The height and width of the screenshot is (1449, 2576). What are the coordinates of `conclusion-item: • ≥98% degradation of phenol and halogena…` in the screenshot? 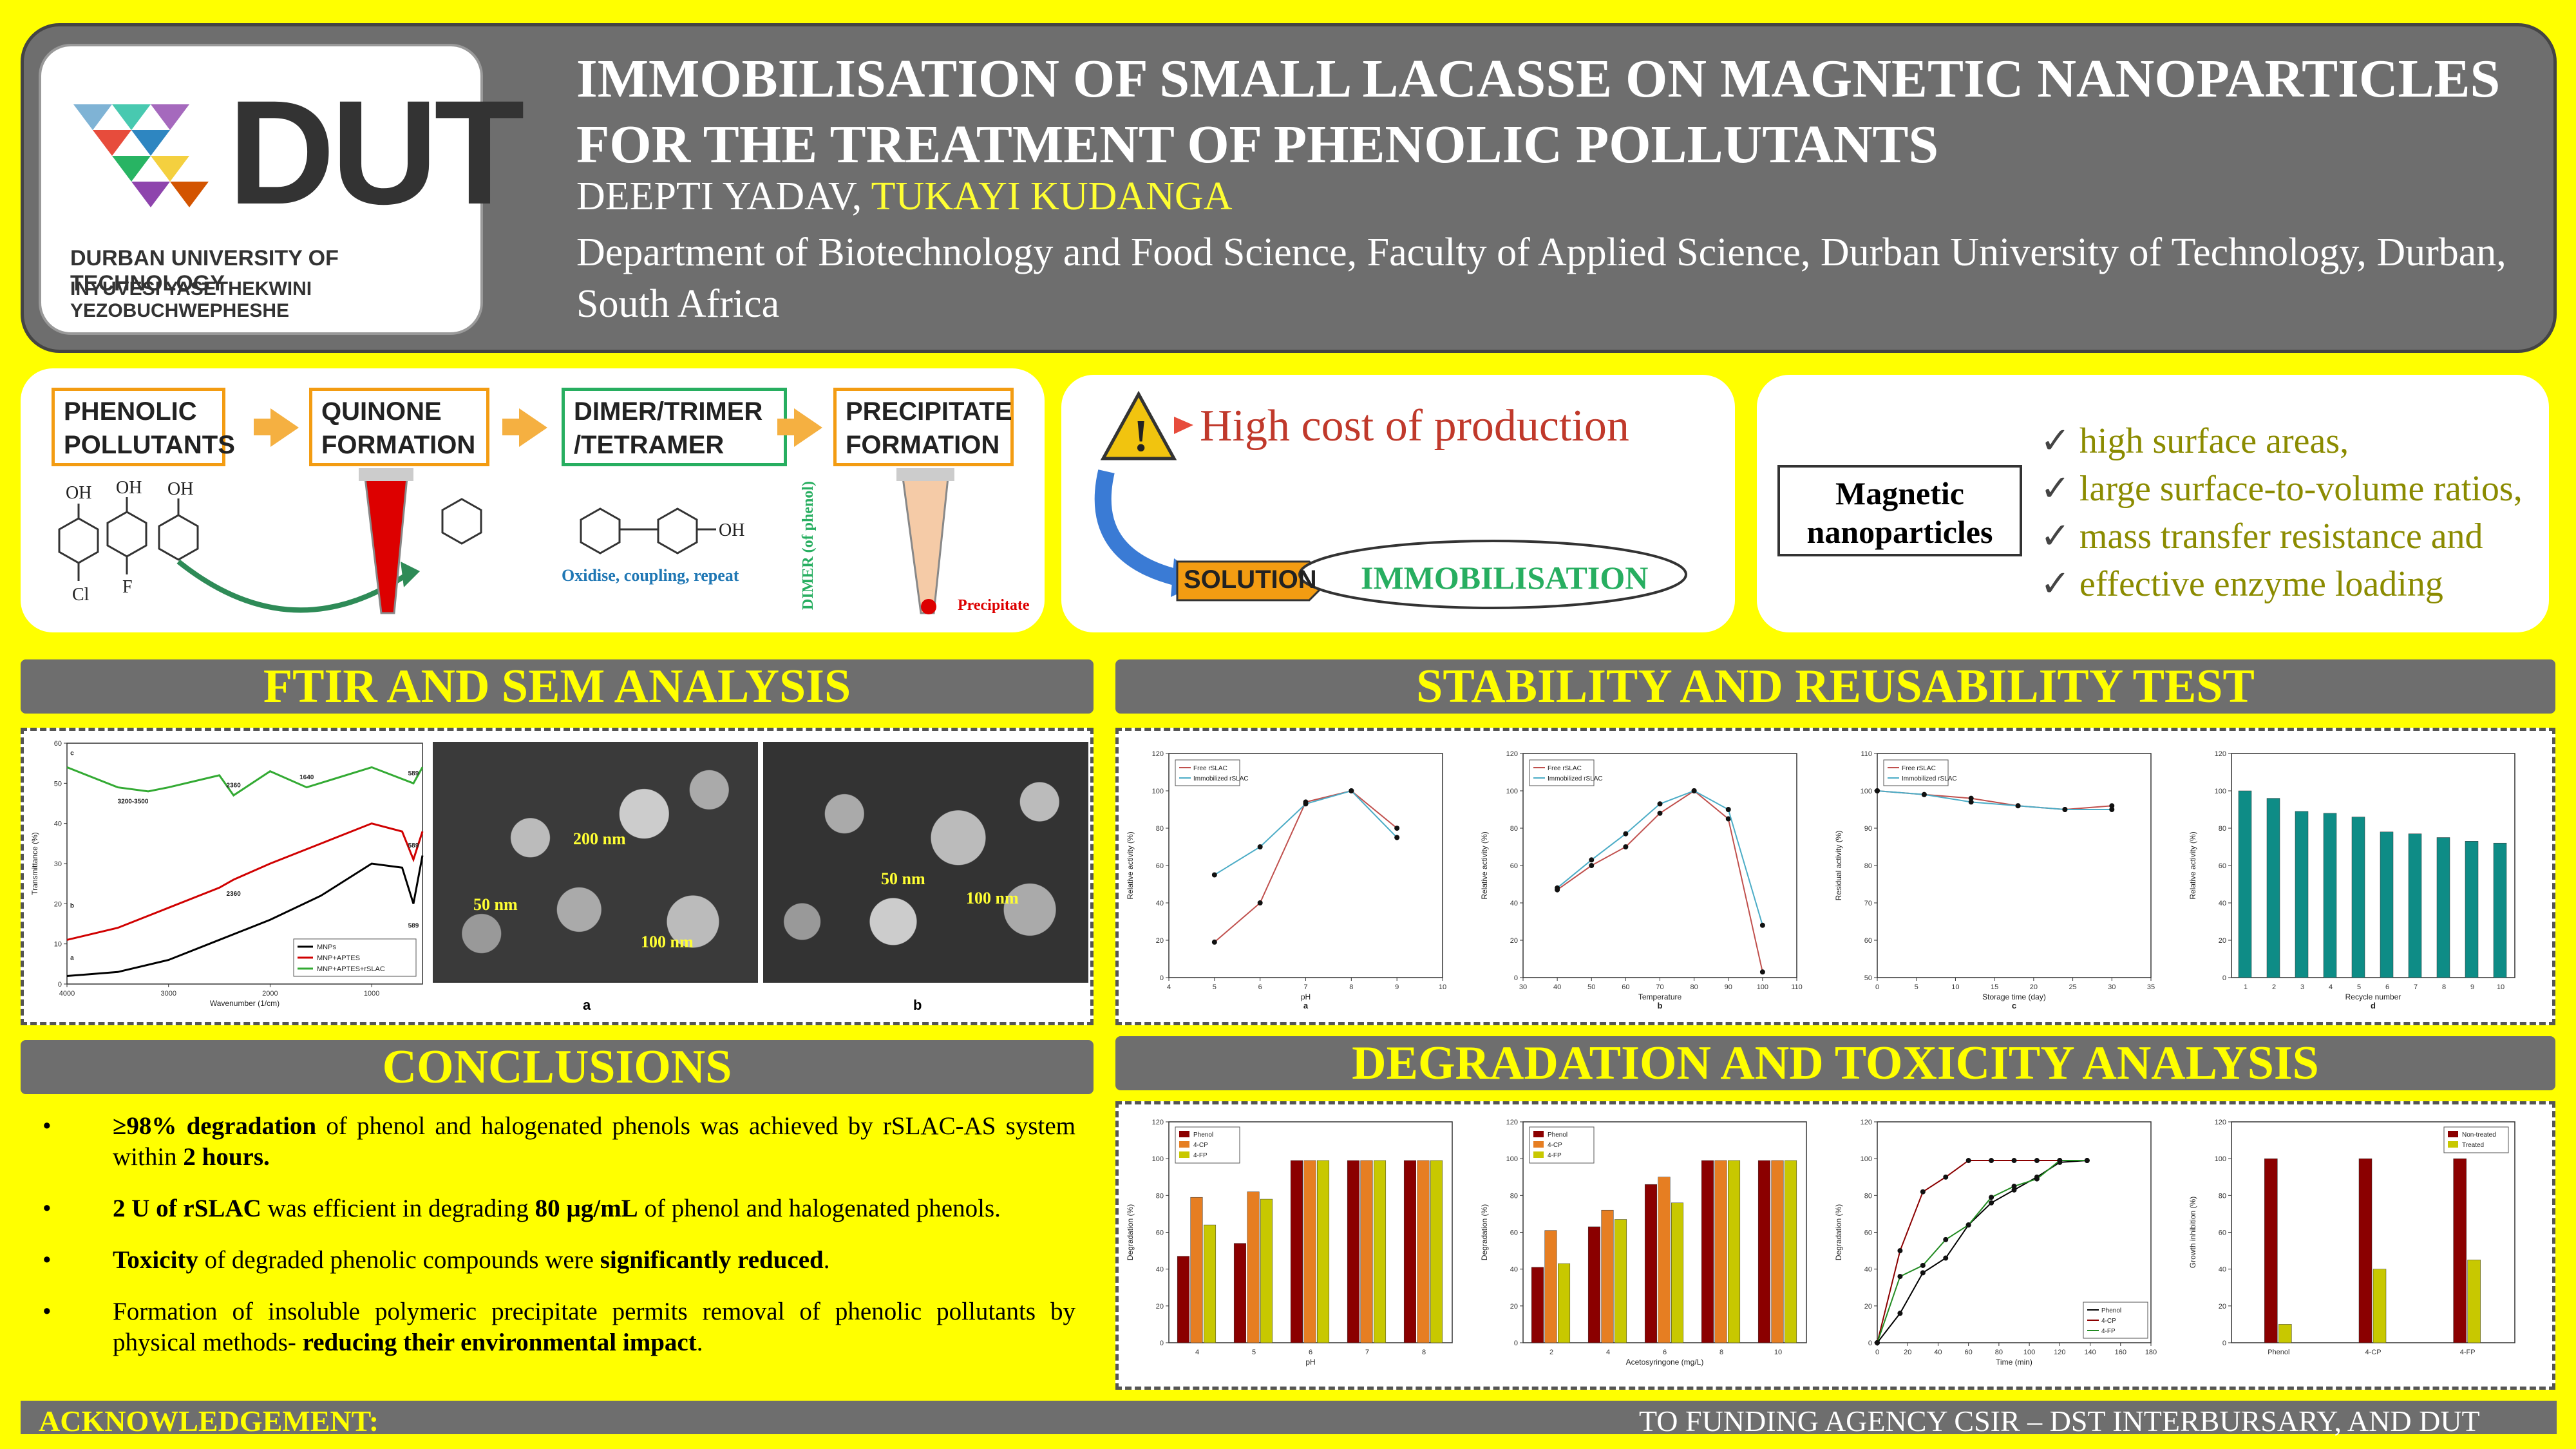 It's located at (559, 1141).